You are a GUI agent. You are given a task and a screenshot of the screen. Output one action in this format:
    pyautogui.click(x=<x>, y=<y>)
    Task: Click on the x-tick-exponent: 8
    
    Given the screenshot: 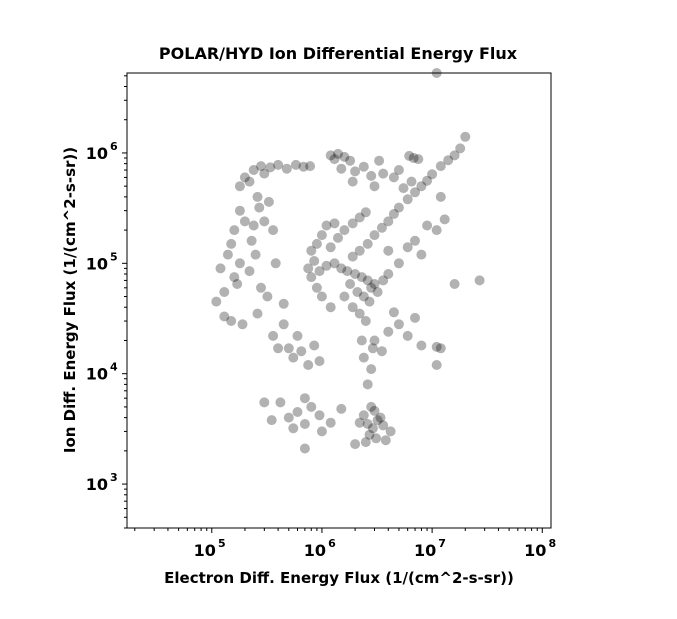 What is the action you would take?
    pyautogui.click(x=552, y=543)
    